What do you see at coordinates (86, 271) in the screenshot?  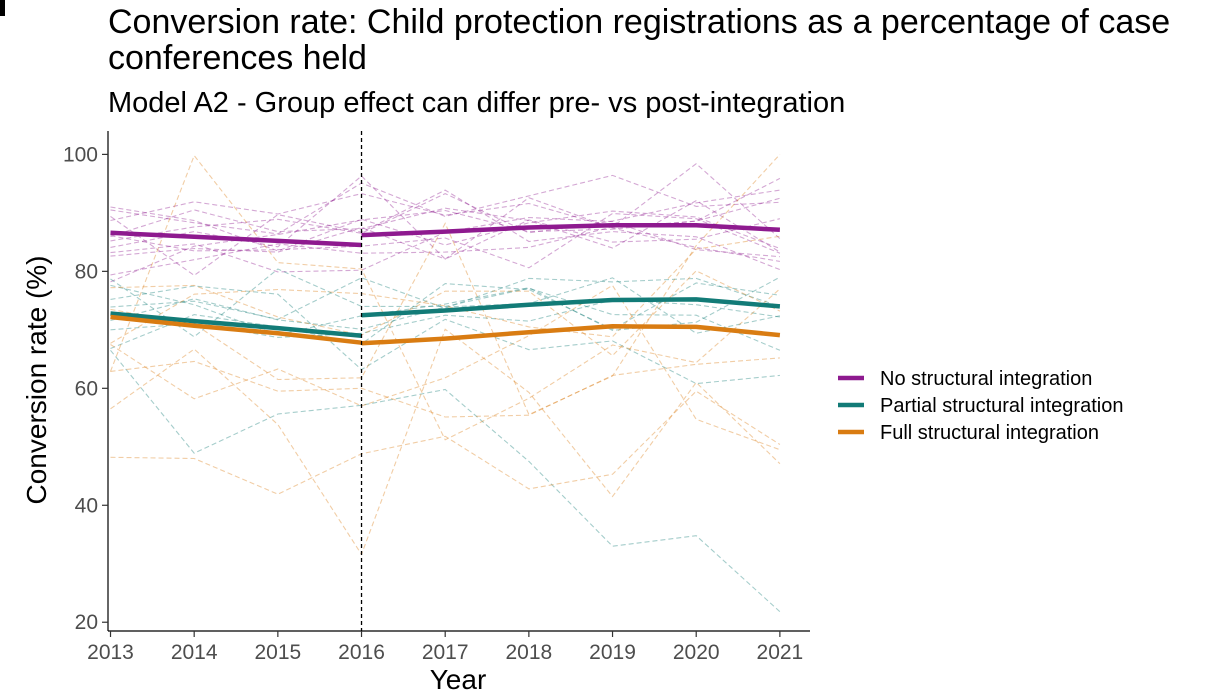 I see `y-tick-label: 80` at bounding box center [86, 271].